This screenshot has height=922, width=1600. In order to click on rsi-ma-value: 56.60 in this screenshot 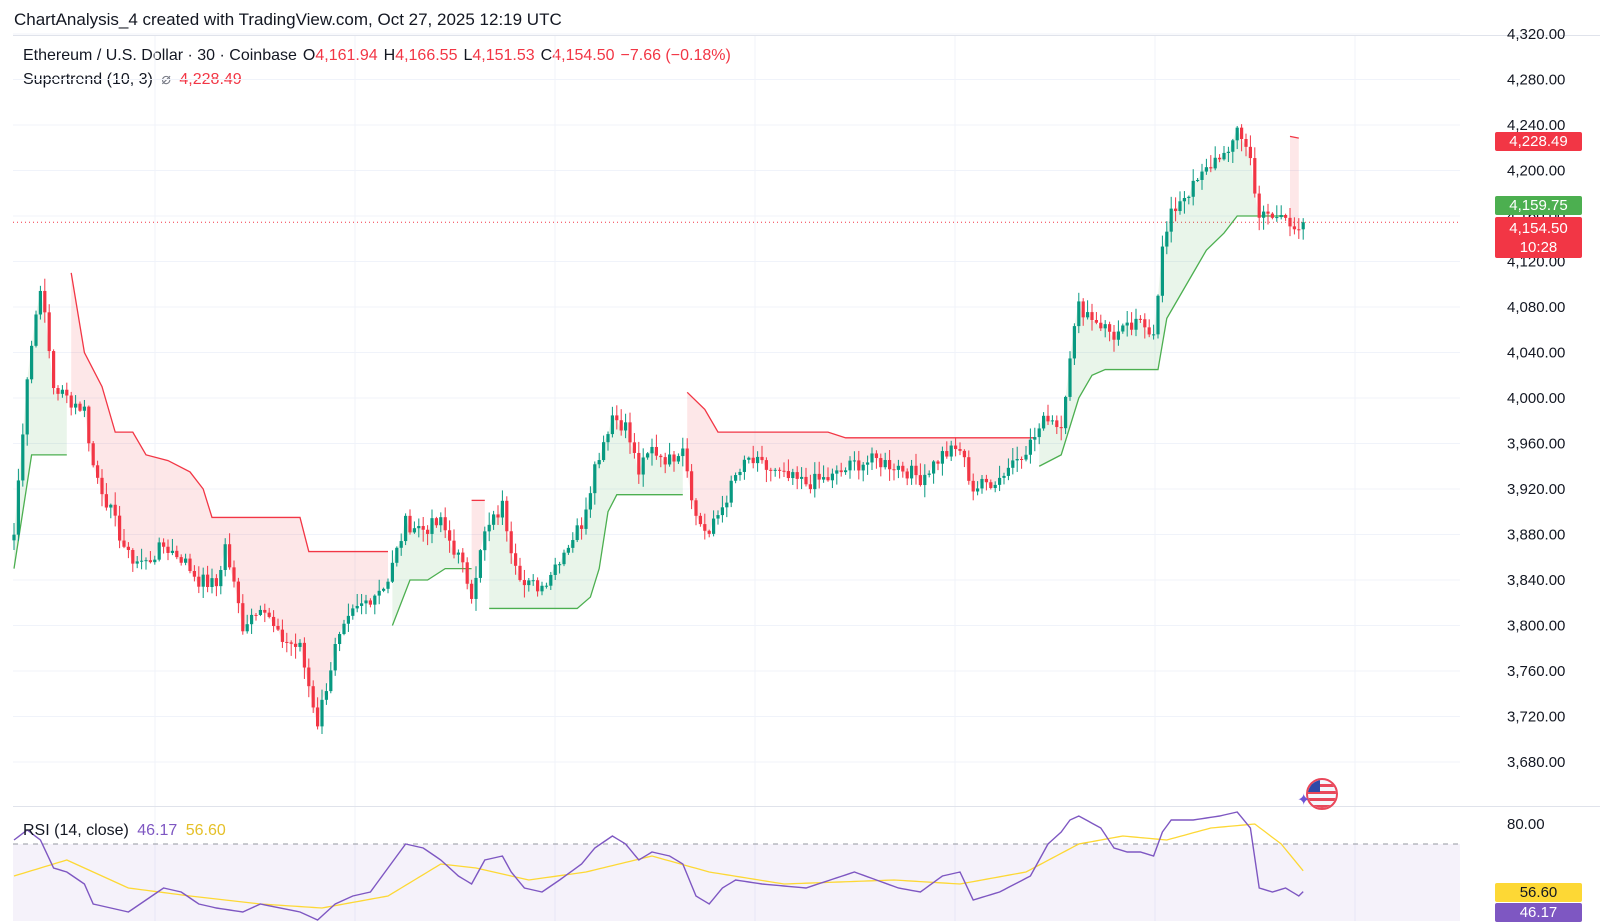, I will do `click(205, 830)`.